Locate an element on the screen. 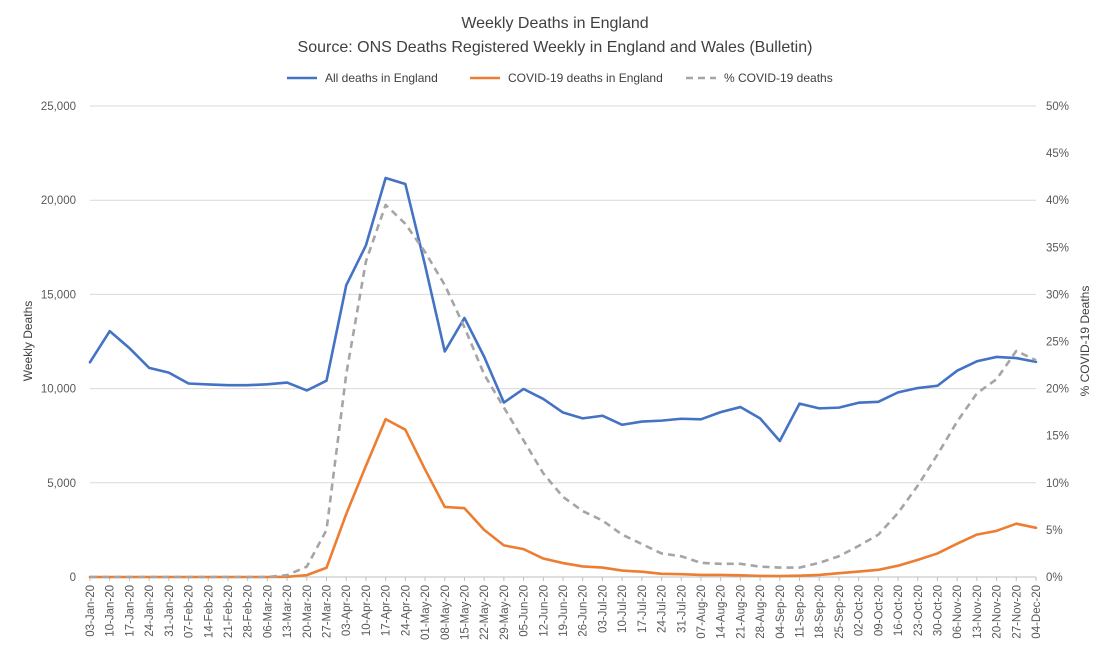  x-tick-label: 24-Apr-20 is located at coordinates (406, 610).